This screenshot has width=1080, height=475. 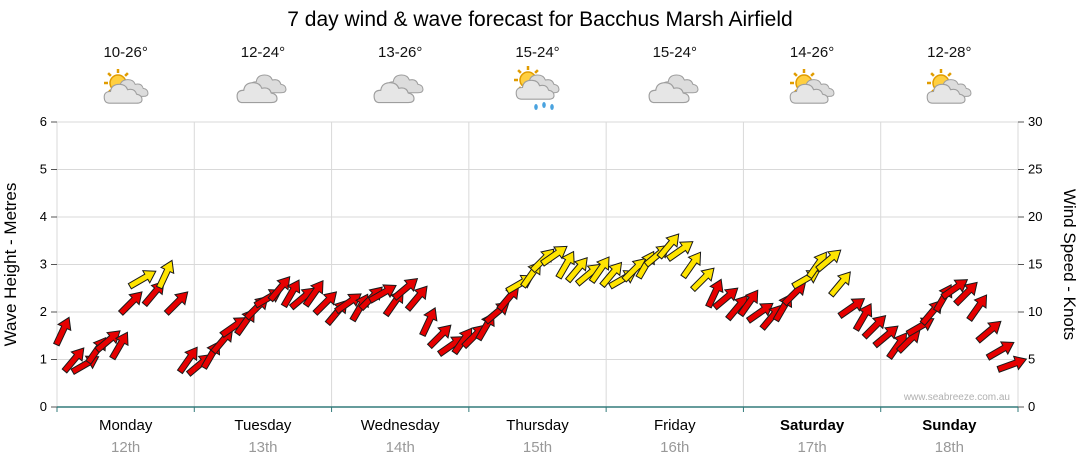 What do you see at coordinates (812, 52) in the screenshot?
I see `day-temperature: 14-26°` at bounding box center [812, 52].